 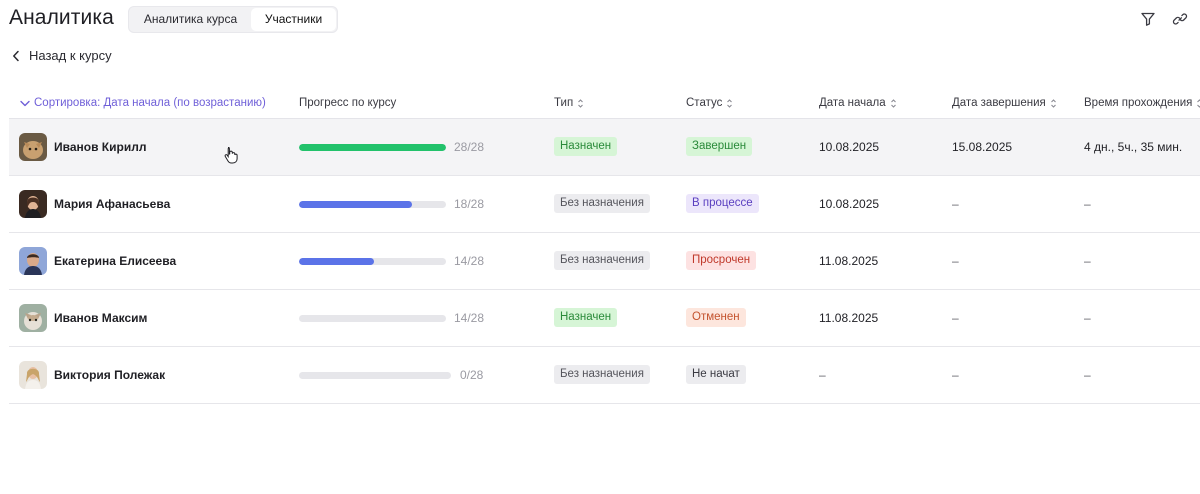 What do you see at coordinates (716, 374) in the screenshot?
I see `status-badge: Не начат` at bounding box center [716, 374].